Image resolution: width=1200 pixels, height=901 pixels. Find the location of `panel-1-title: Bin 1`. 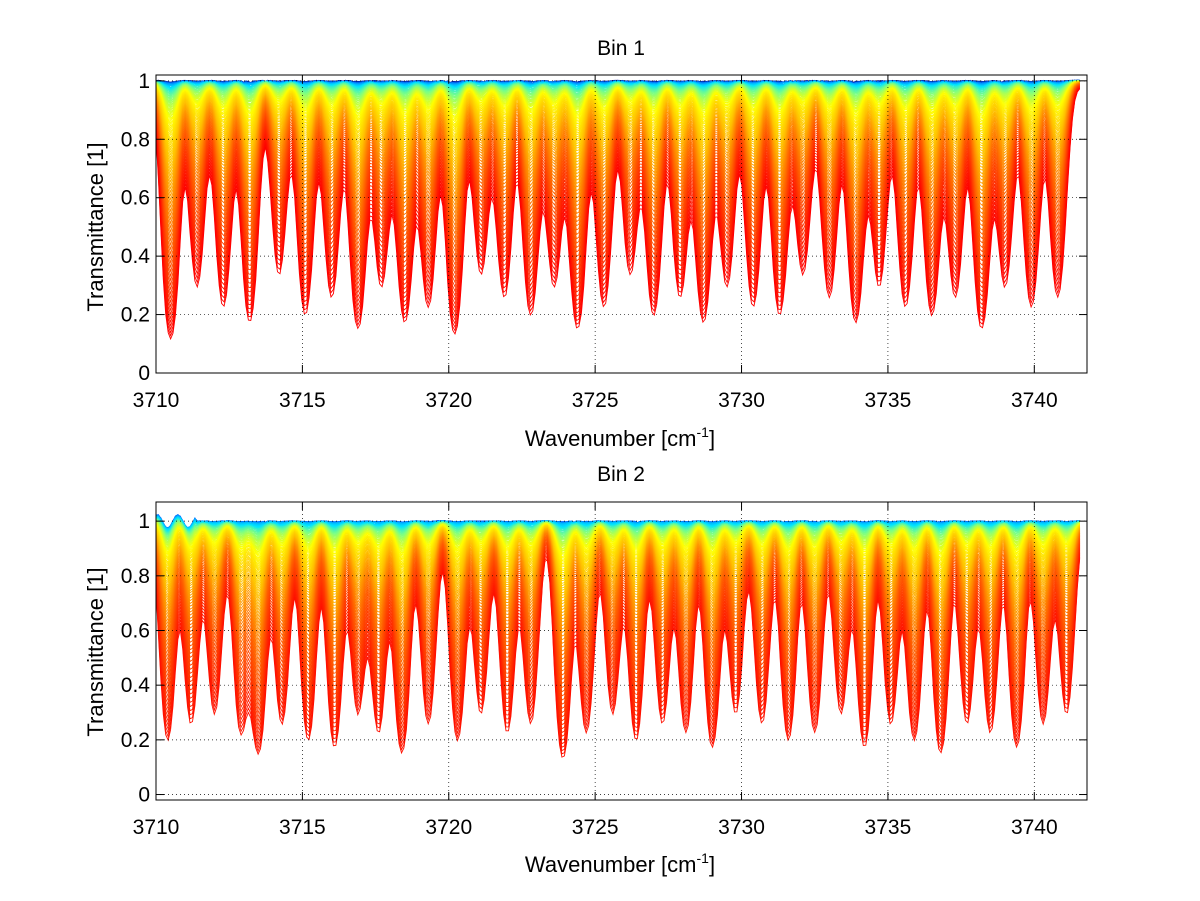

panel-1-title: Bin 1 is located at coordinates (621, 48).